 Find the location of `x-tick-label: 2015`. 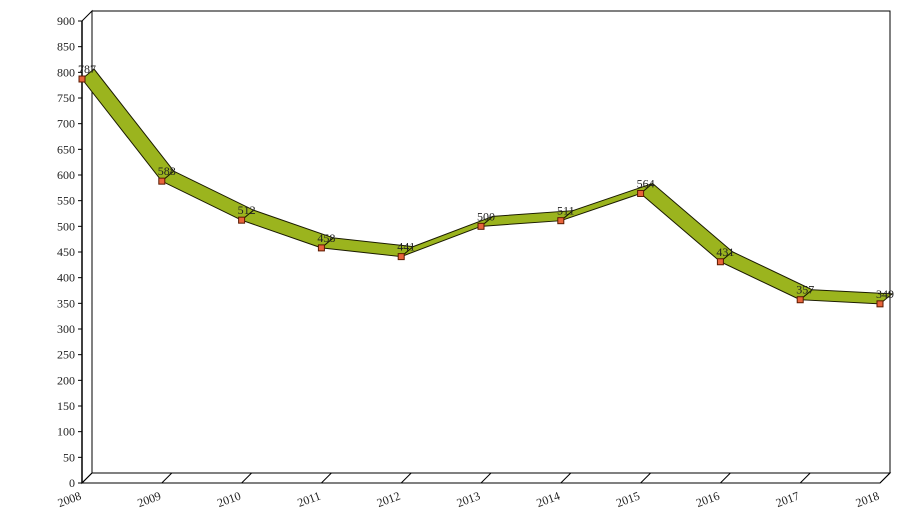

x-tick-label: 2015 is located at coordinates (627, 499).